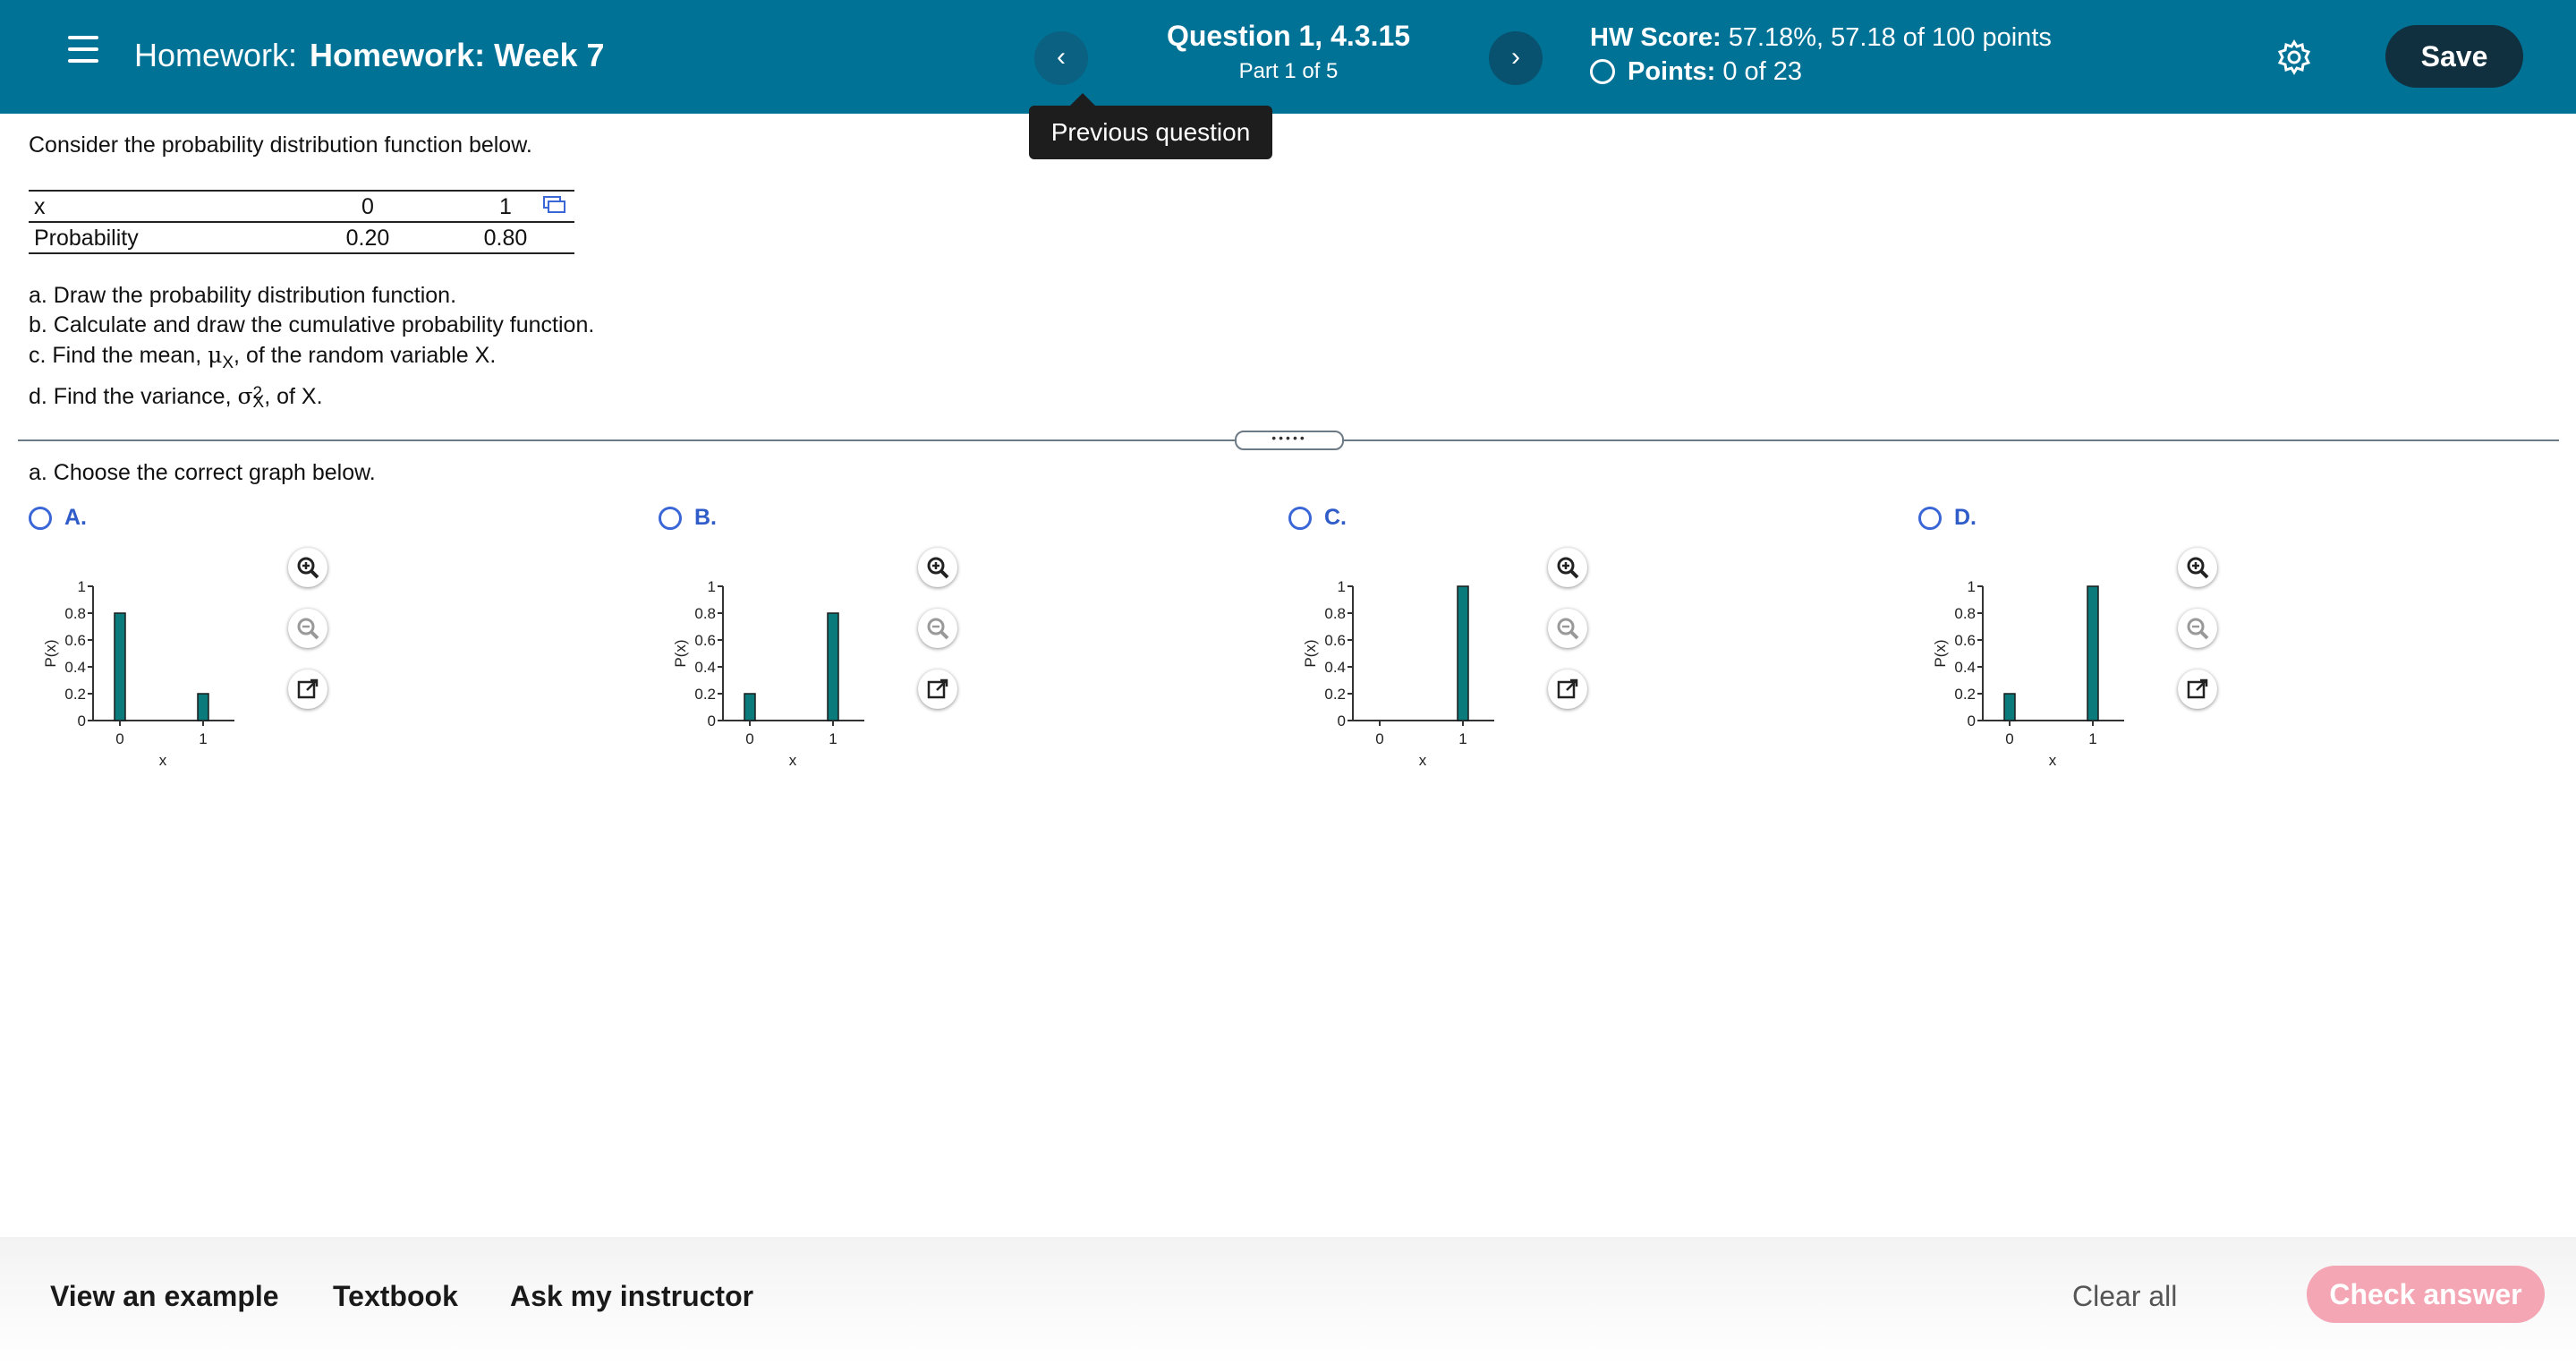 The width and height of the screenshot is (2576, 1365). What do you see at coordinates (882, 644) in the screenshot?
I see `option-b: B. P(x) 0 0.2 0.4 0.6 0.8 1 0 1 x` at bounding box center [882, 644].